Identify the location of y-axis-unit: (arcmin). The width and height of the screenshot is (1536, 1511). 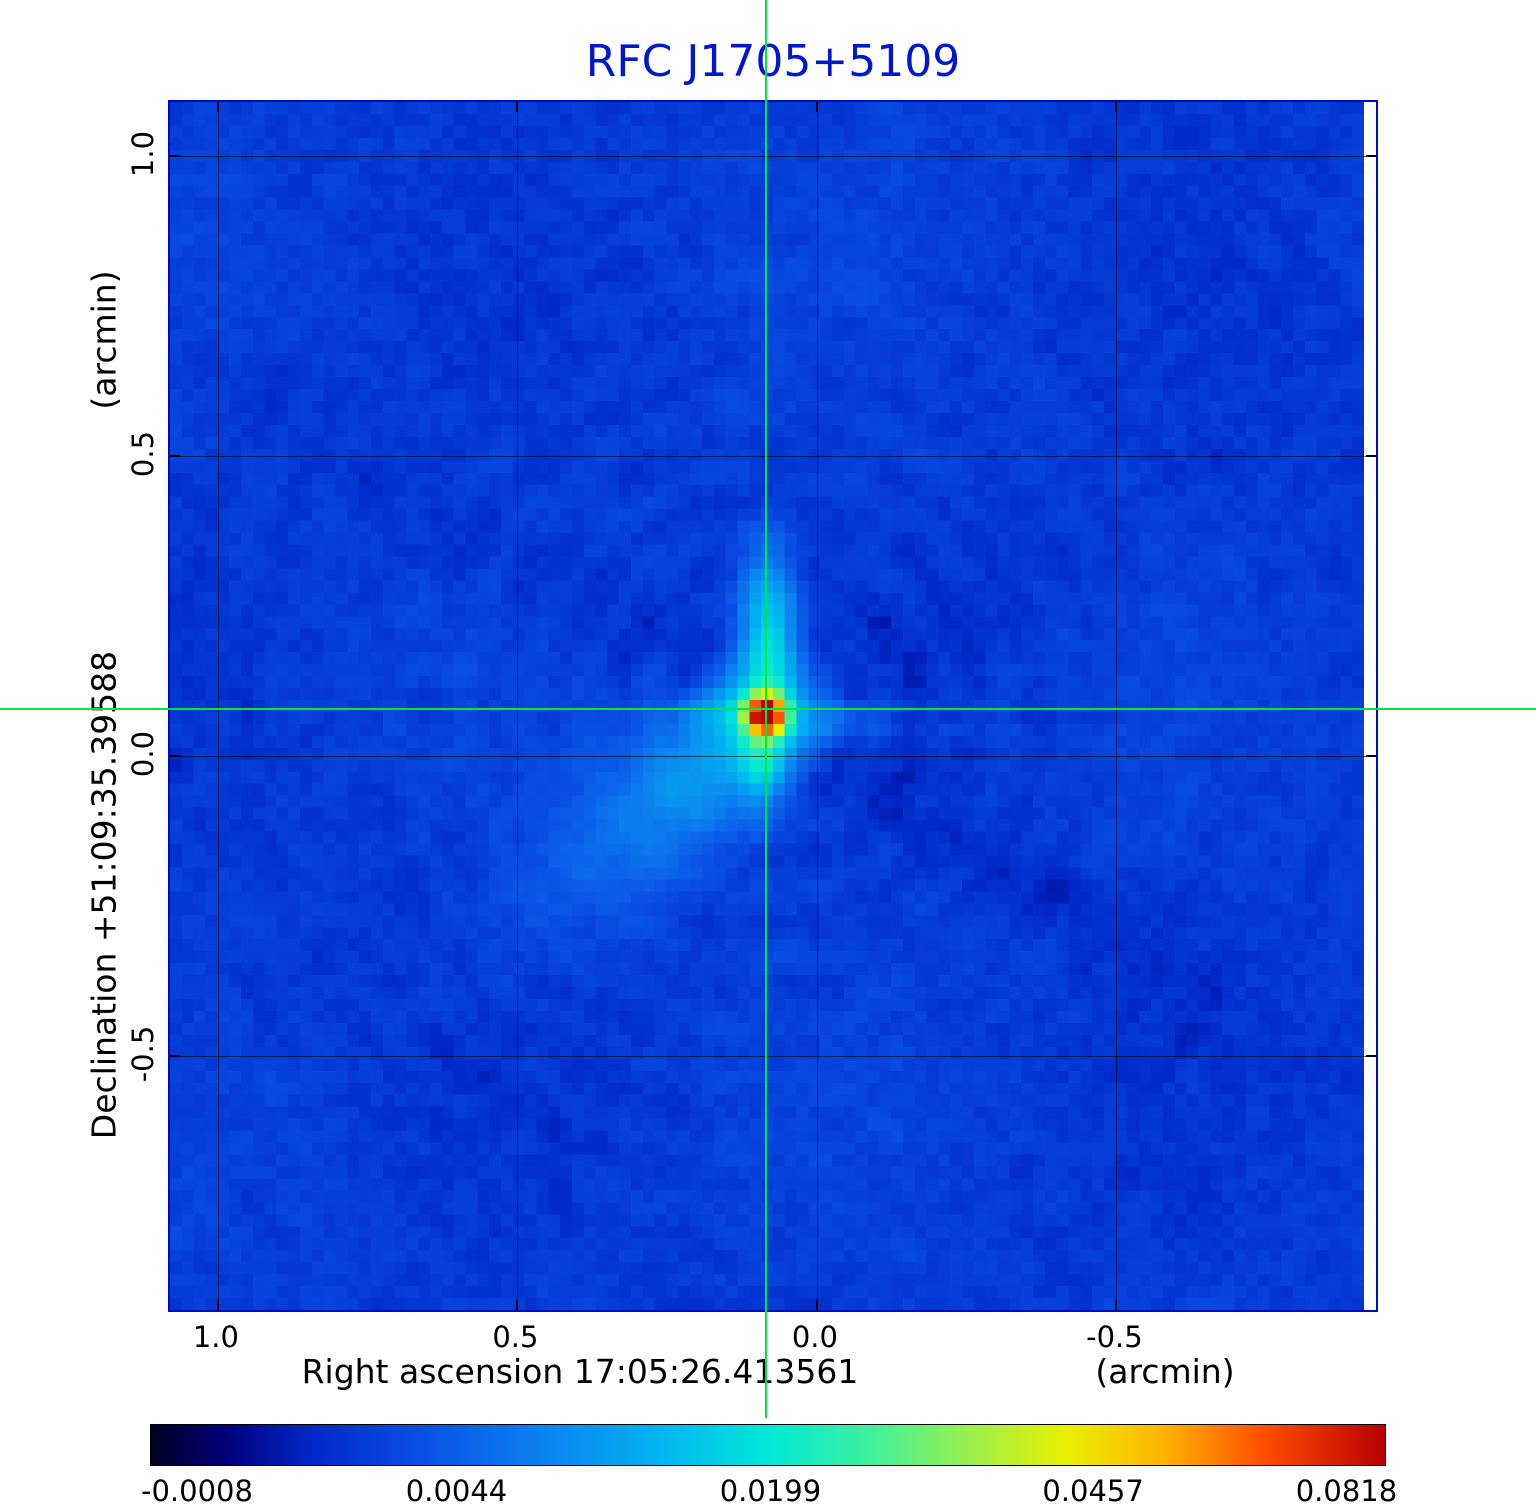
(104, 340).